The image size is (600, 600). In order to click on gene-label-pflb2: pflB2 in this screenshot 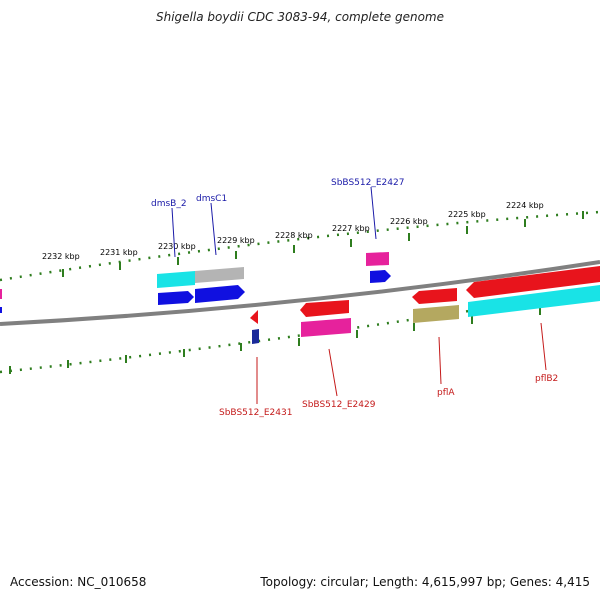, I will do `click(546, 379)`.